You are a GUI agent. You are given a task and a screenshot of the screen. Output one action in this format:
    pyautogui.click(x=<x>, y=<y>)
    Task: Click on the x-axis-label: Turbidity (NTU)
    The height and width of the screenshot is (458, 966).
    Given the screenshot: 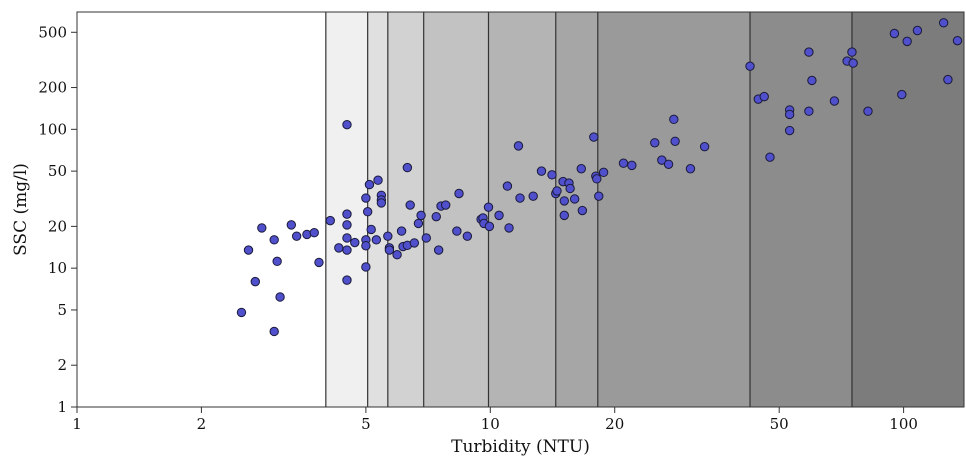 What is the action you would take?
    pyautogui.click(x=520, y=447)
    